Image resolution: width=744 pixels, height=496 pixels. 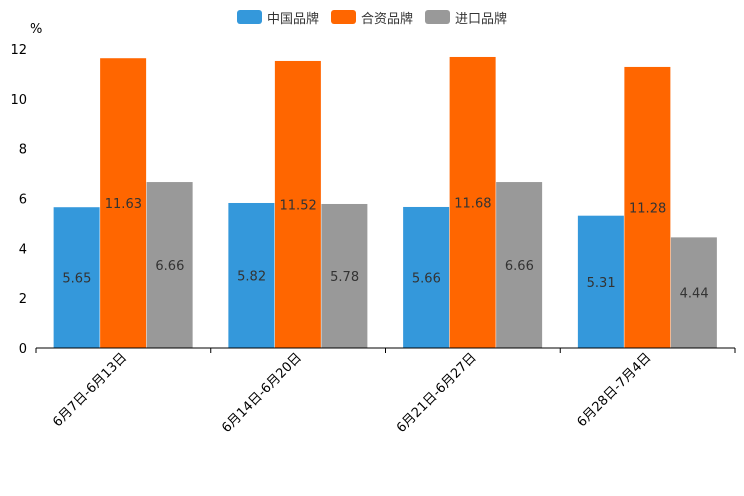 What do you see at coordinates (23, 249) in the screenshot?
I see `y-tick-label: 4` at bounding box center [23, 249].